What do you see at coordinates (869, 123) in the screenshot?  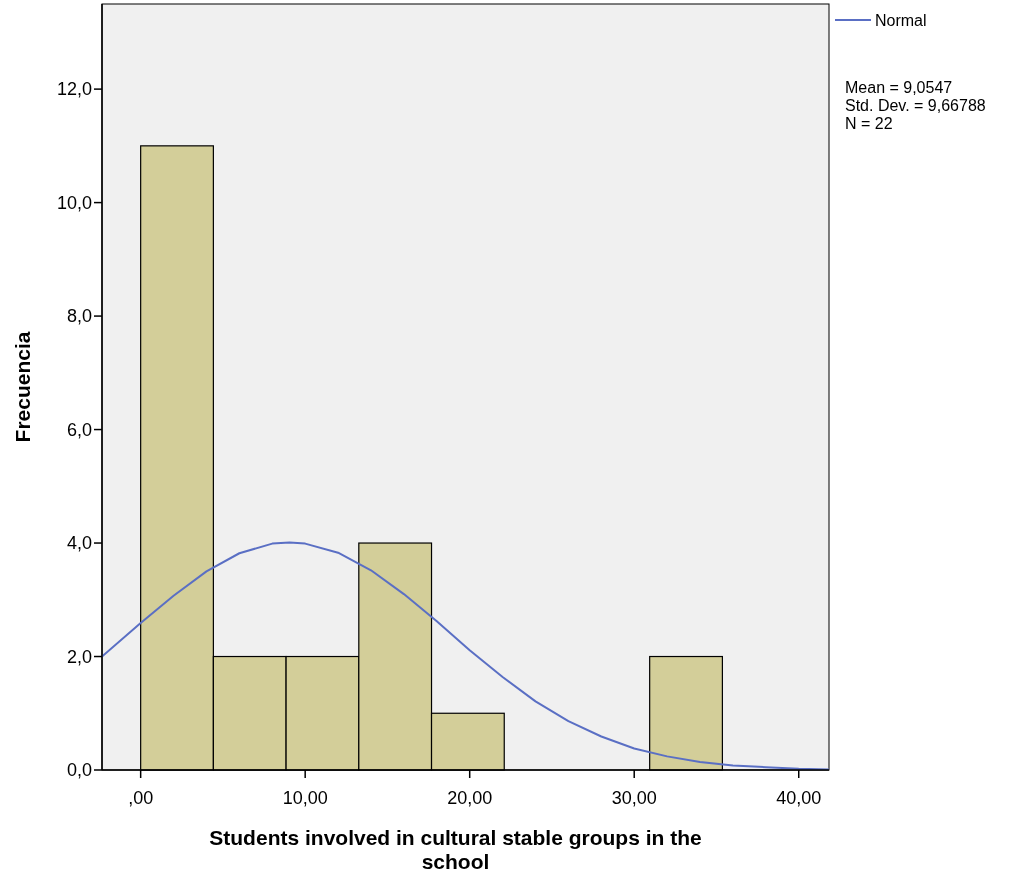 I see `text: N = 22` at bounding box center [869, 123].